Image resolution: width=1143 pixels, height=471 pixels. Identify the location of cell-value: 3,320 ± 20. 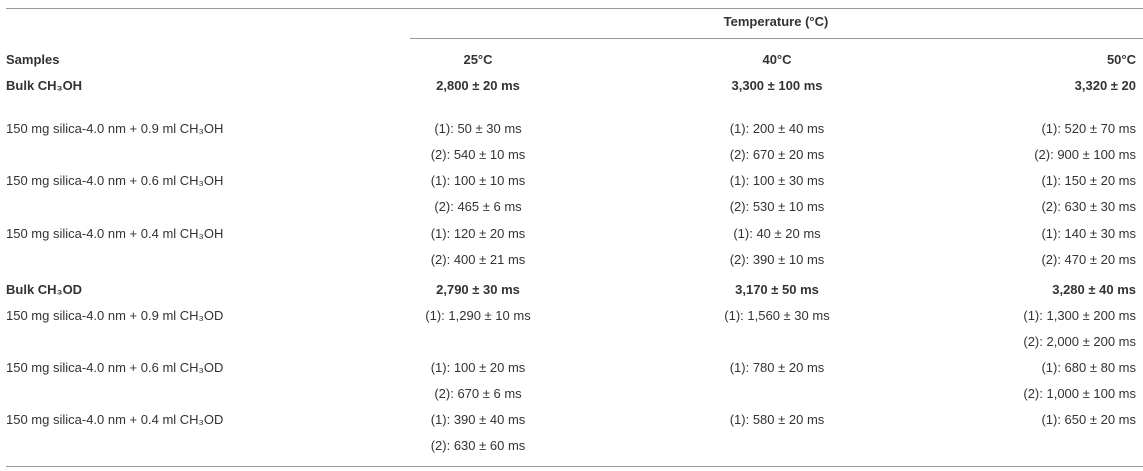
(1105, 85).